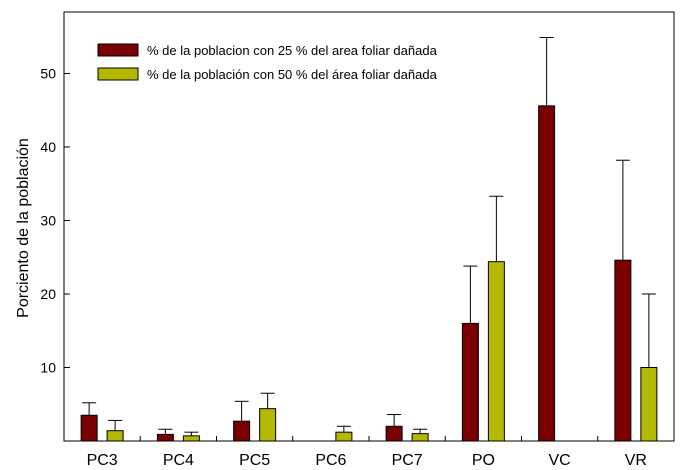 This screenshot has width=682, height=470. I want to click on y-tick-label: 50, so click(48, 74).